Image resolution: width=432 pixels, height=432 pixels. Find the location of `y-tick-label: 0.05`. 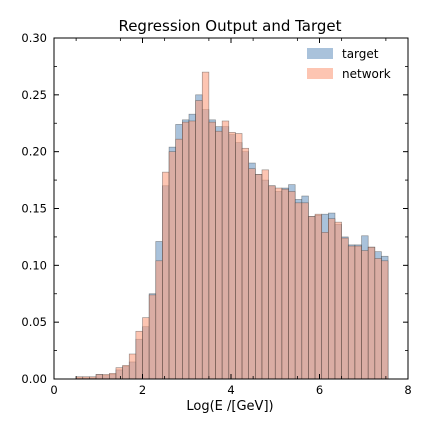

y-tick-label: 0.05 is located at coordinates (34, 322).